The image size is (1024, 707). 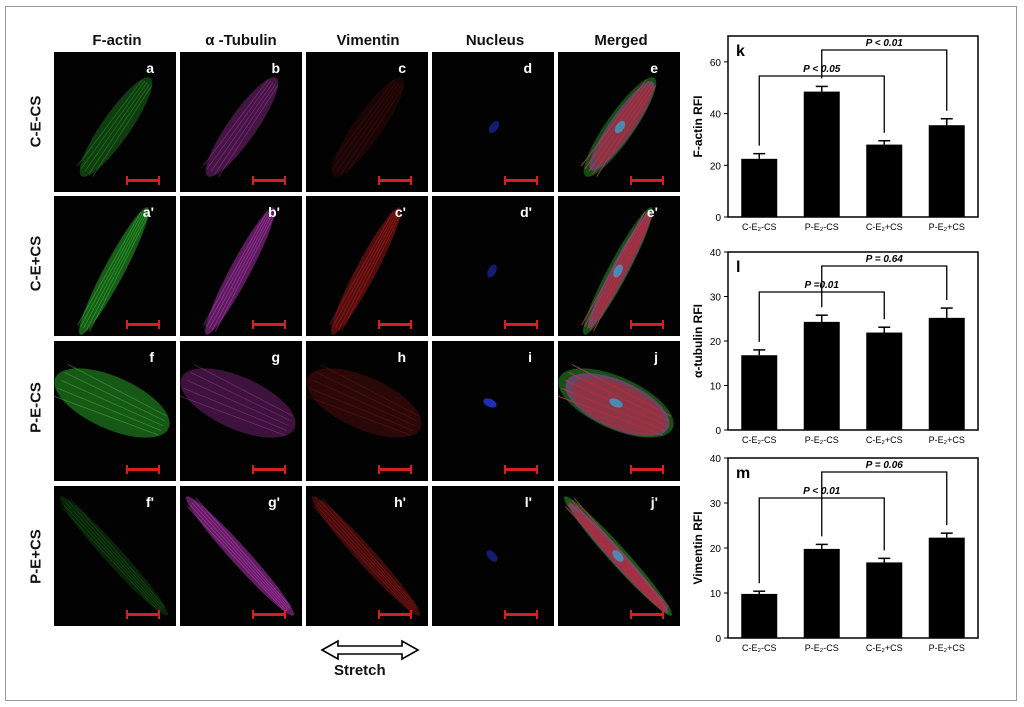 I want to click on panel-letter: a', so click(x=148, y=212).